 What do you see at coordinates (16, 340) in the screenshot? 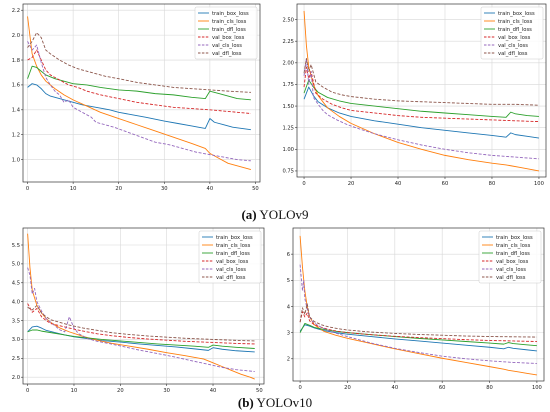
I see `y-tick-label: 3.0` at bounding box center [16, 340].